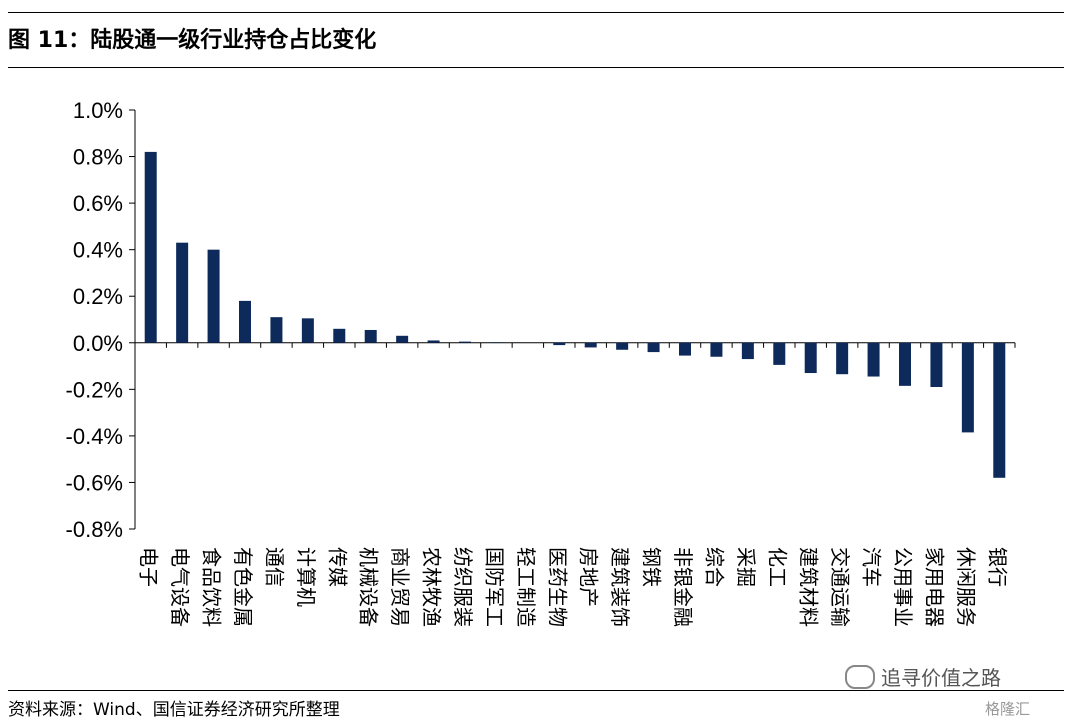 Image resolution: width=1070 pixels, height=725 pixels. Describe the element at coordinates (997, 567) in the screenshot. I see `category-label: 银行` at that location.